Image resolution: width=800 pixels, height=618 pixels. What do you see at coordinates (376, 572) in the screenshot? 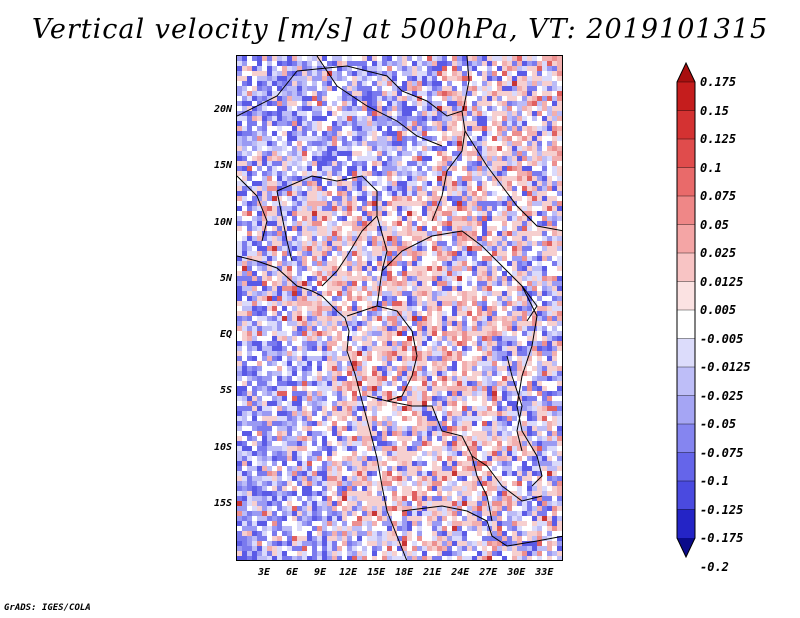
I see `lon-label: 15E` at bounding box center [376, 572].